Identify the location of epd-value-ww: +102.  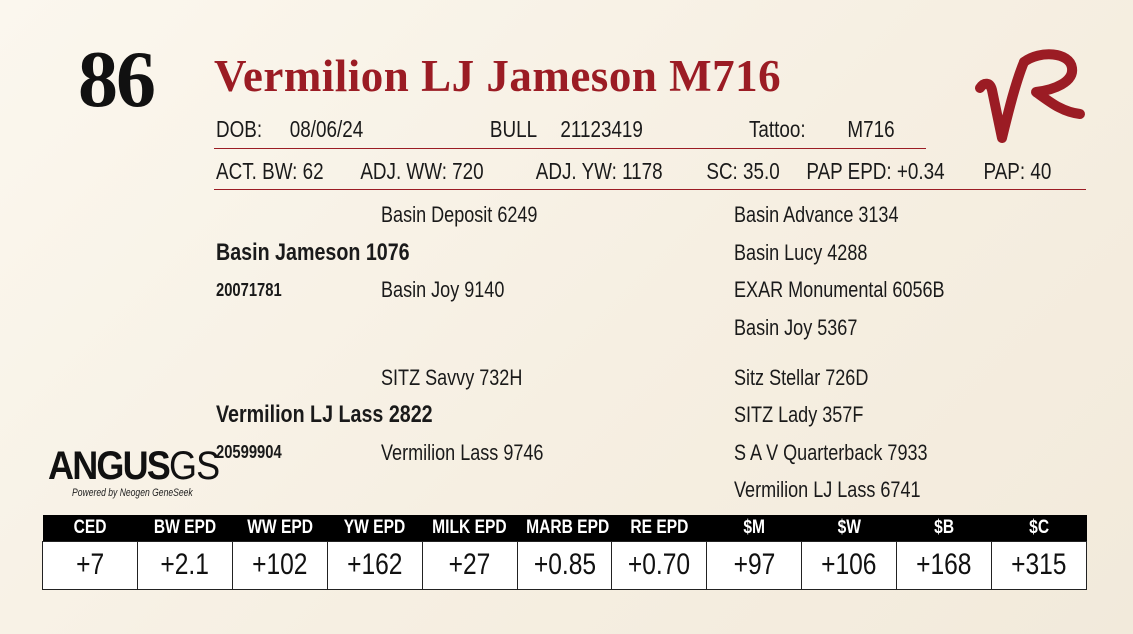
(279, 565).